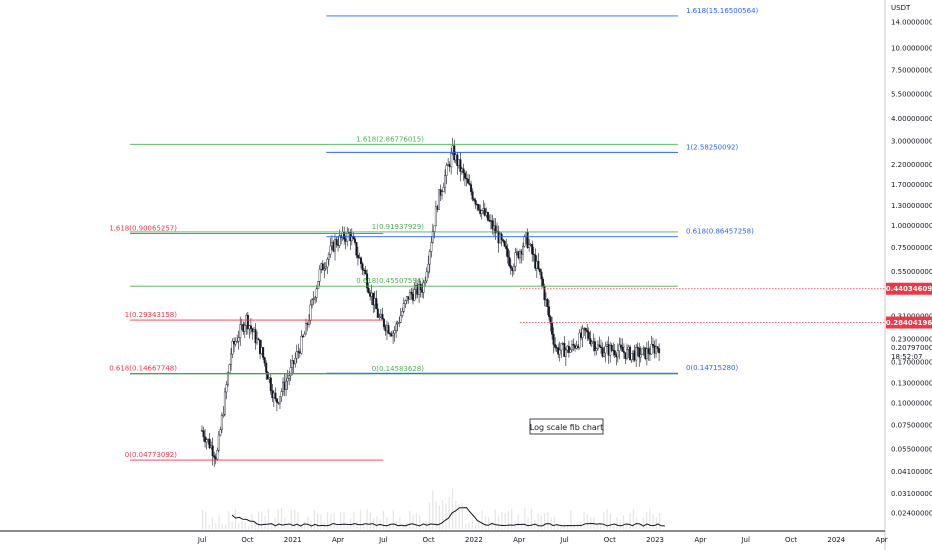 The width and height of the screenshot is (932, 550). What do you see at coordinates (911, 472) in the screenshot?
I see `y-tick-label: 0.04100000` at bounding box center [911, 472].